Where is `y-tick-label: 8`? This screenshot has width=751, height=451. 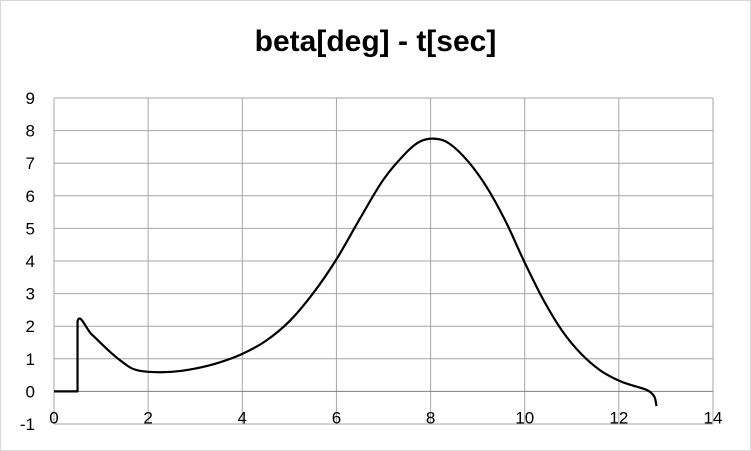 y-tick-label: 8 is located at coordinates (30, 131).